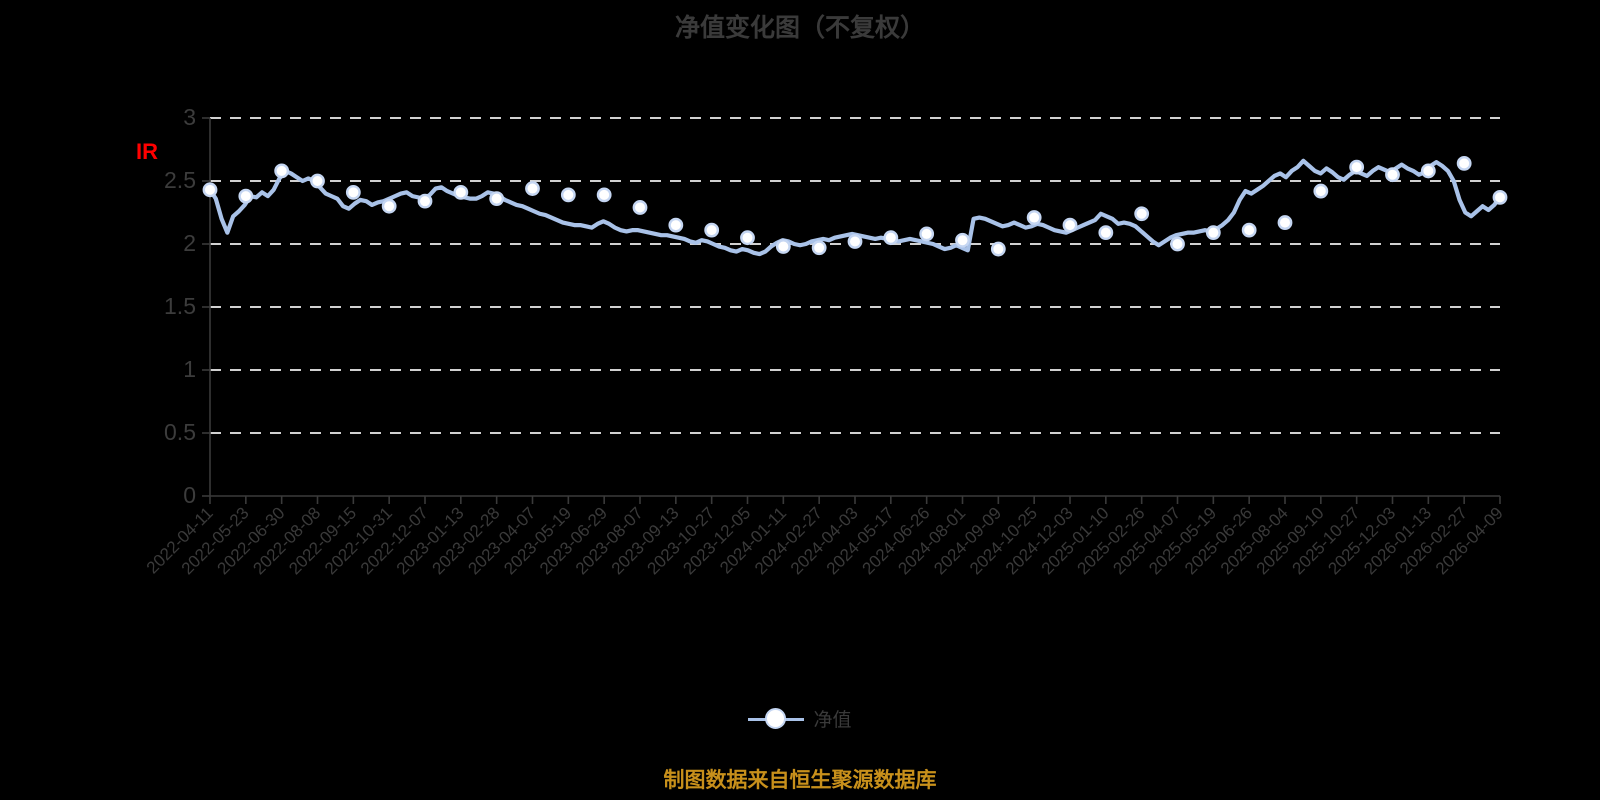 This screenshot has height=800, width=1600. Describe the element at coordinates (180, 432) in the screenshot. I see `y-tick-label: 0.5` at that location.